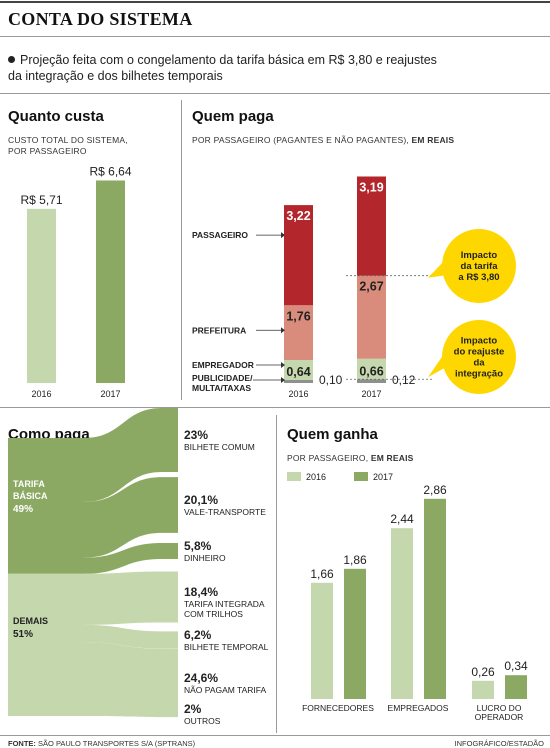  I want to click on impact-callout-tarifa-text: a R$ 3,80, so click(478, 277).